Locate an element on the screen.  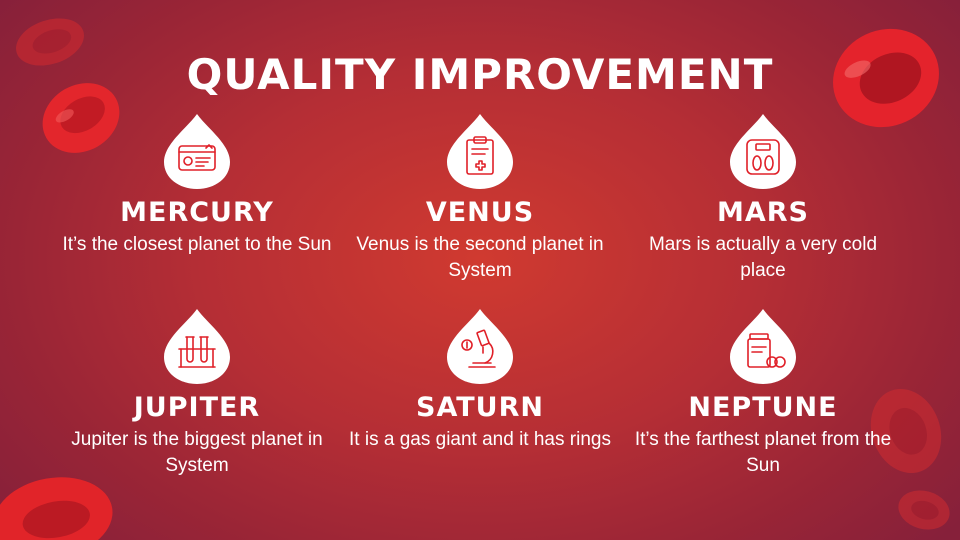
blood-cell-bottom-left is located at coordinates (58, 505).